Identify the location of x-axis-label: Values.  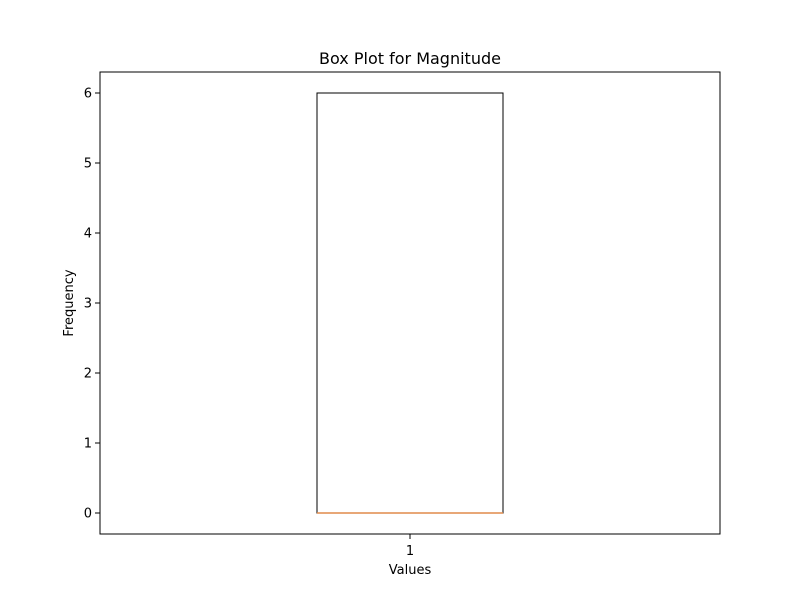
(410, 570).